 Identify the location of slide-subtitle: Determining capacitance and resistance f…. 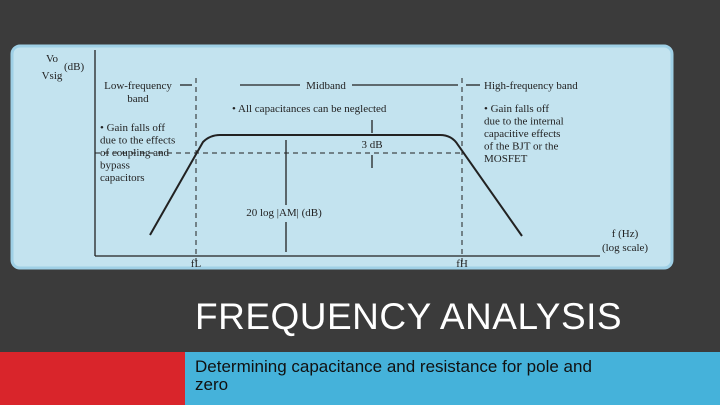
(393, 376).